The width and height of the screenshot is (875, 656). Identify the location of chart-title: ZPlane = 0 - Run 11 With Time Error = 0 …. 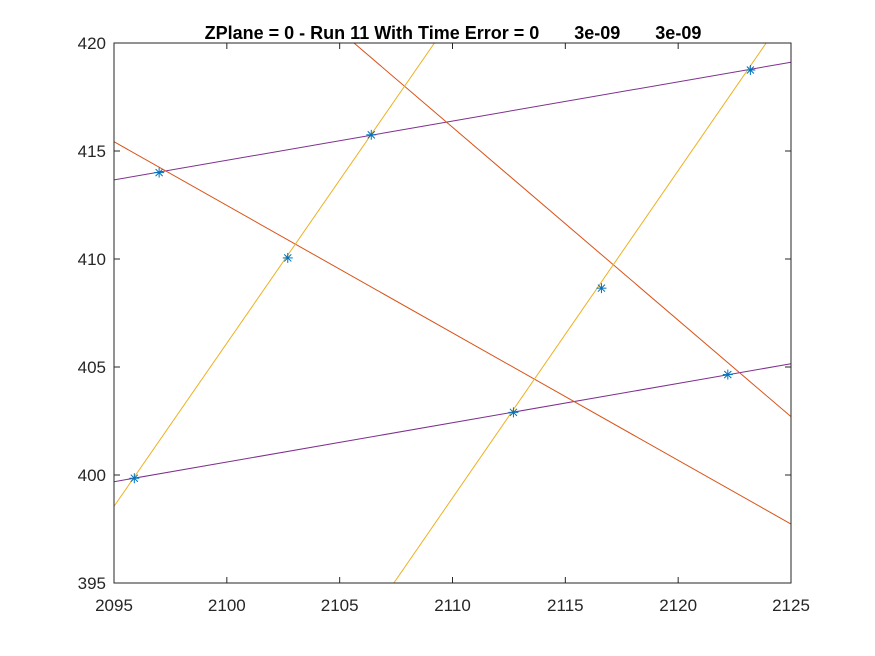
(453, 33).